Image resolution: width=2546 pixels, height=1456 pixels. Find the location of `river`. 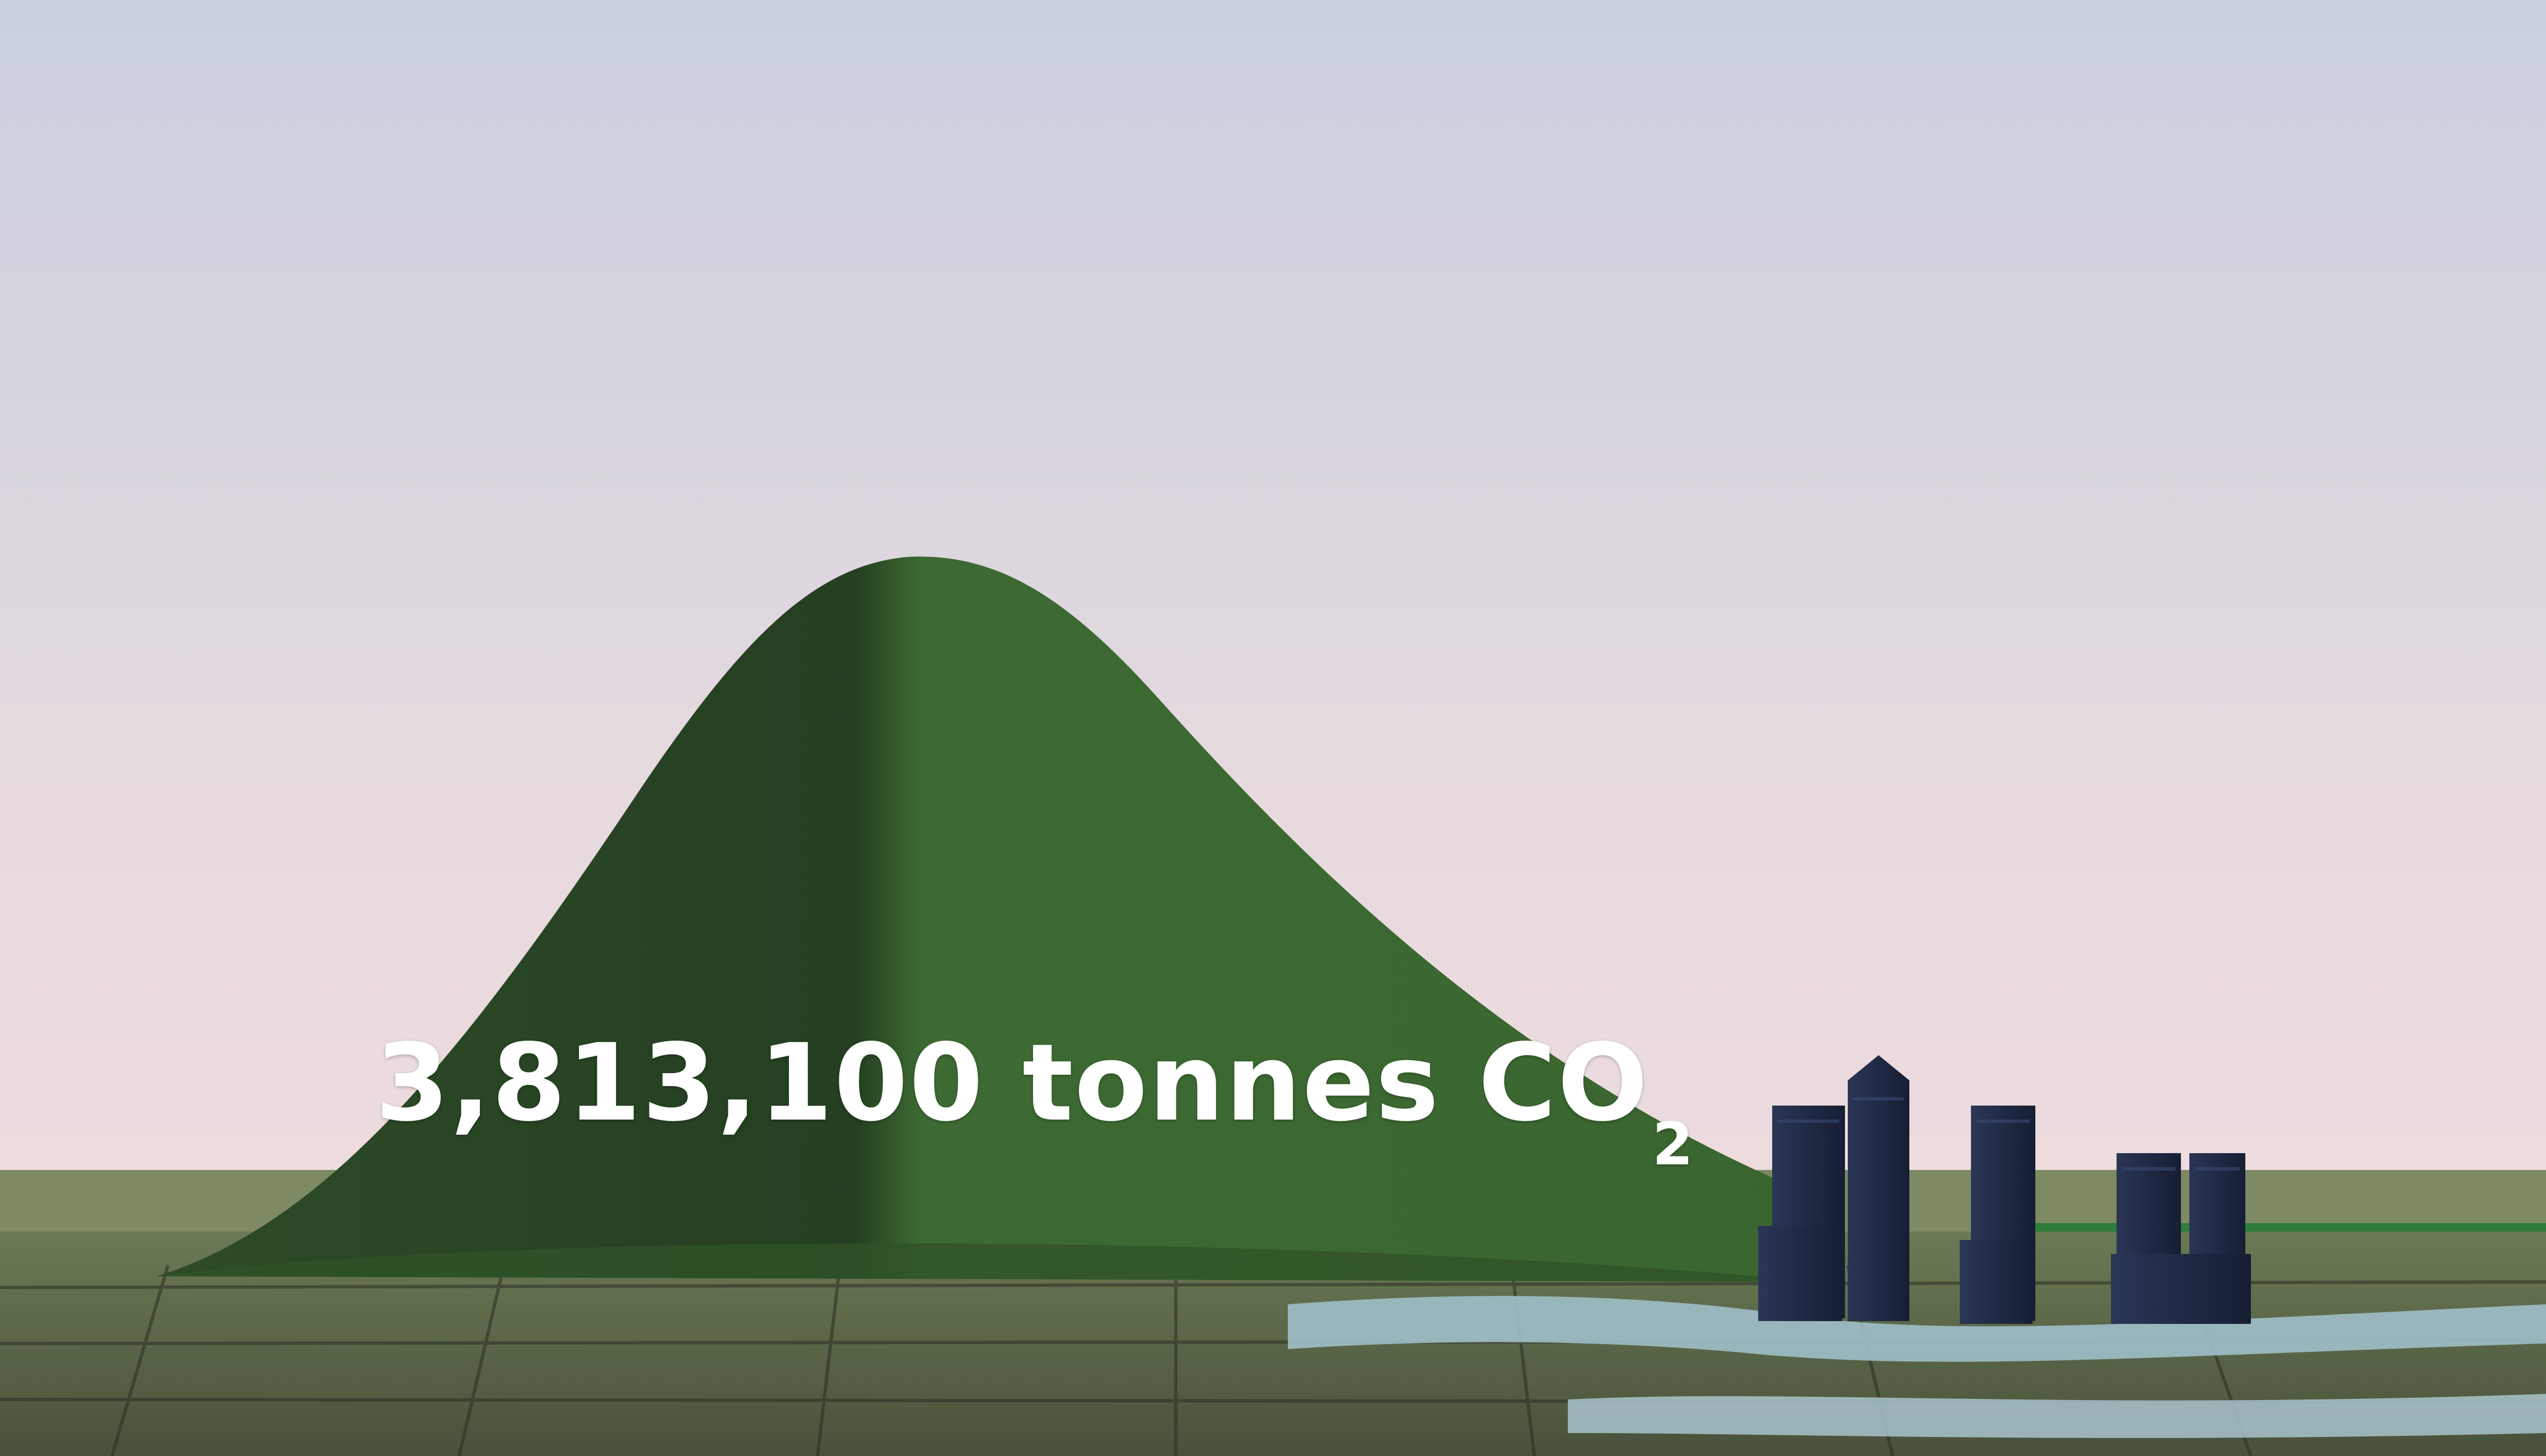

river is located at coordinates (1917, 1329).